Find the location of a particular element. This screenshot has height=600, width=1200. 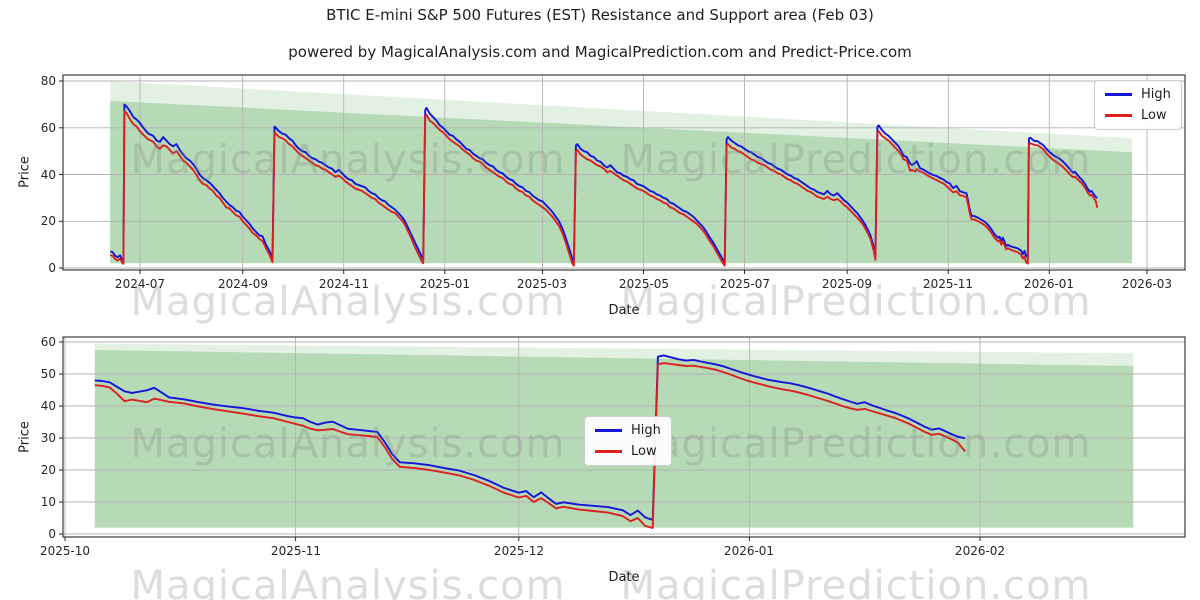

x-tick-label: 2025-09 is located at coordinates (847, 284).